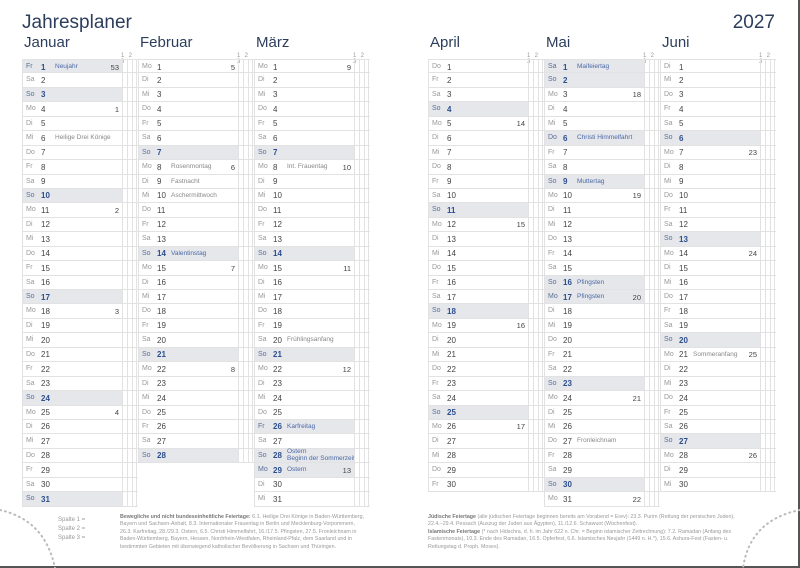 The image size is (800, 568). What do you see at coordinates (72, 138) in the screenshot?
I see `day-cell: Mi 6 Heilige Drei Könige` at bounding box center [72, 138].